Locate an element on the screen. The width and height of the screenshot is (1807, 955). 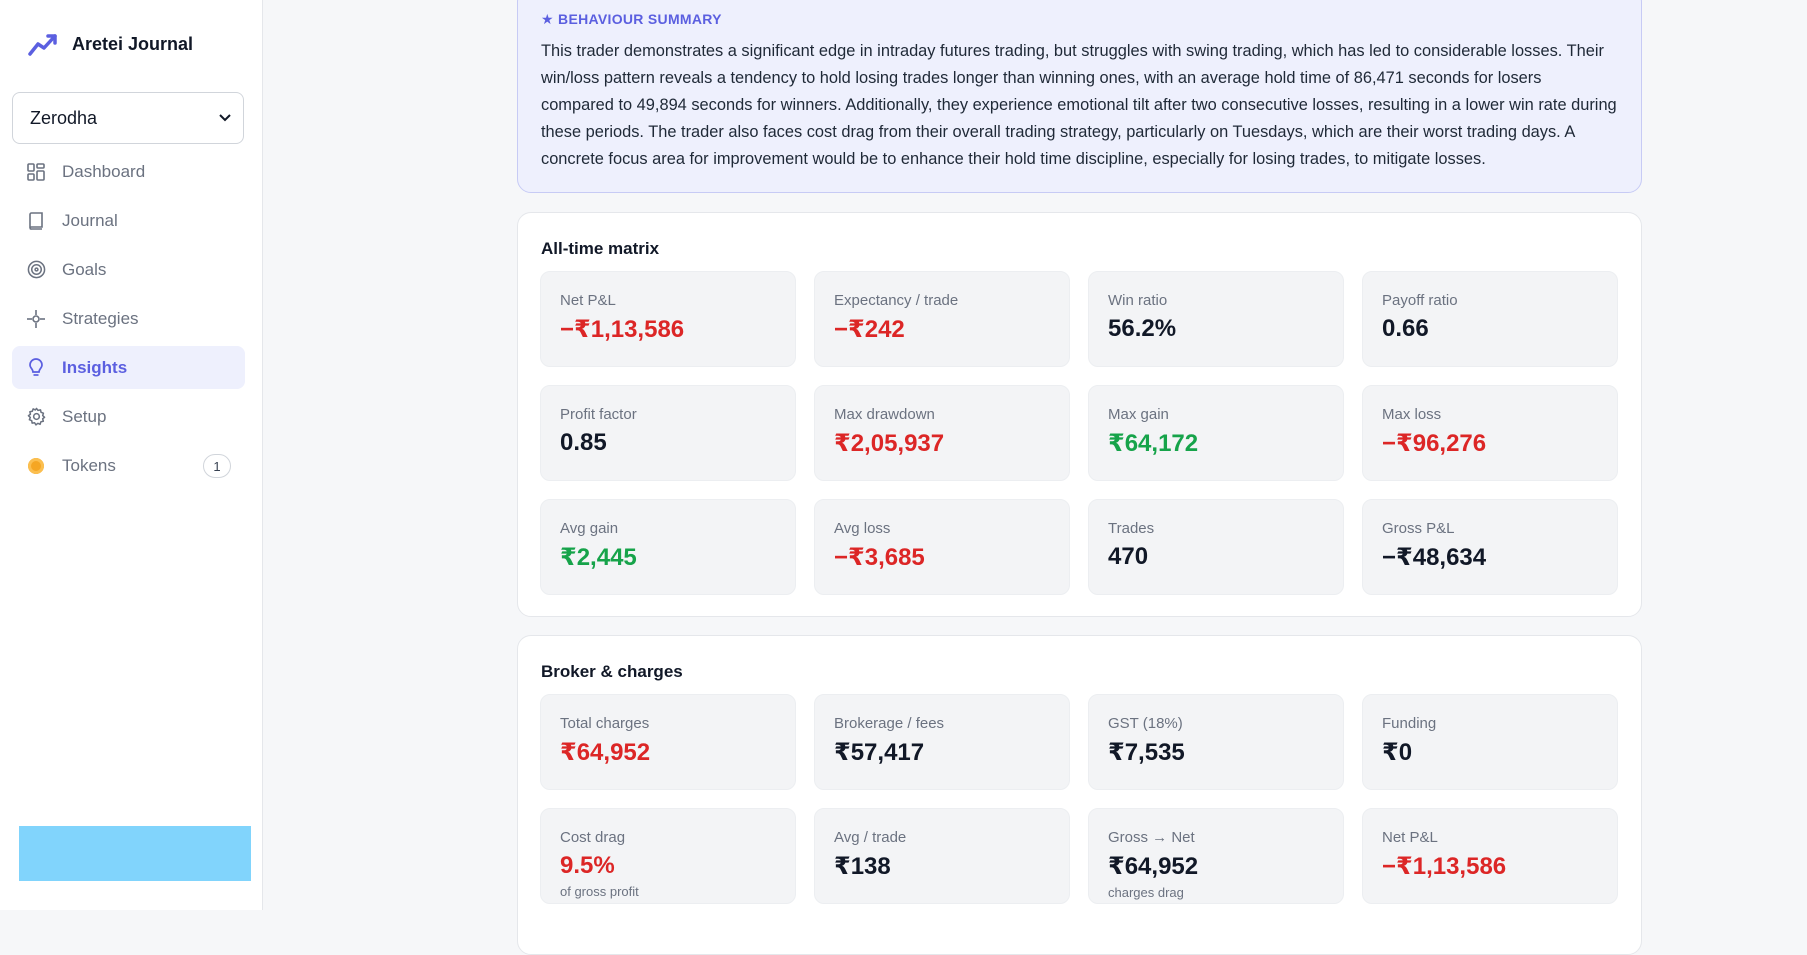
metric-tile: Win ratio 56.2% is located at coordinates (1216, 319).